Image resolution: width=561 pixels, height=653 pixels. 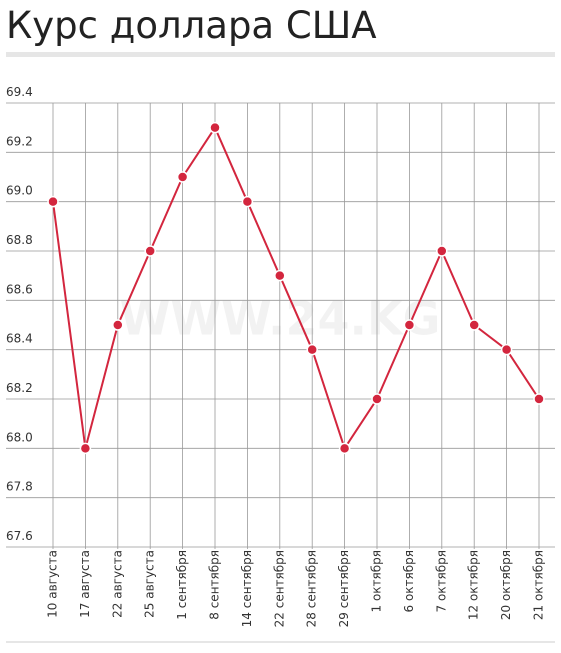 I want to click on x-tick-label: 28 сентября, so click(x=312, y=588).